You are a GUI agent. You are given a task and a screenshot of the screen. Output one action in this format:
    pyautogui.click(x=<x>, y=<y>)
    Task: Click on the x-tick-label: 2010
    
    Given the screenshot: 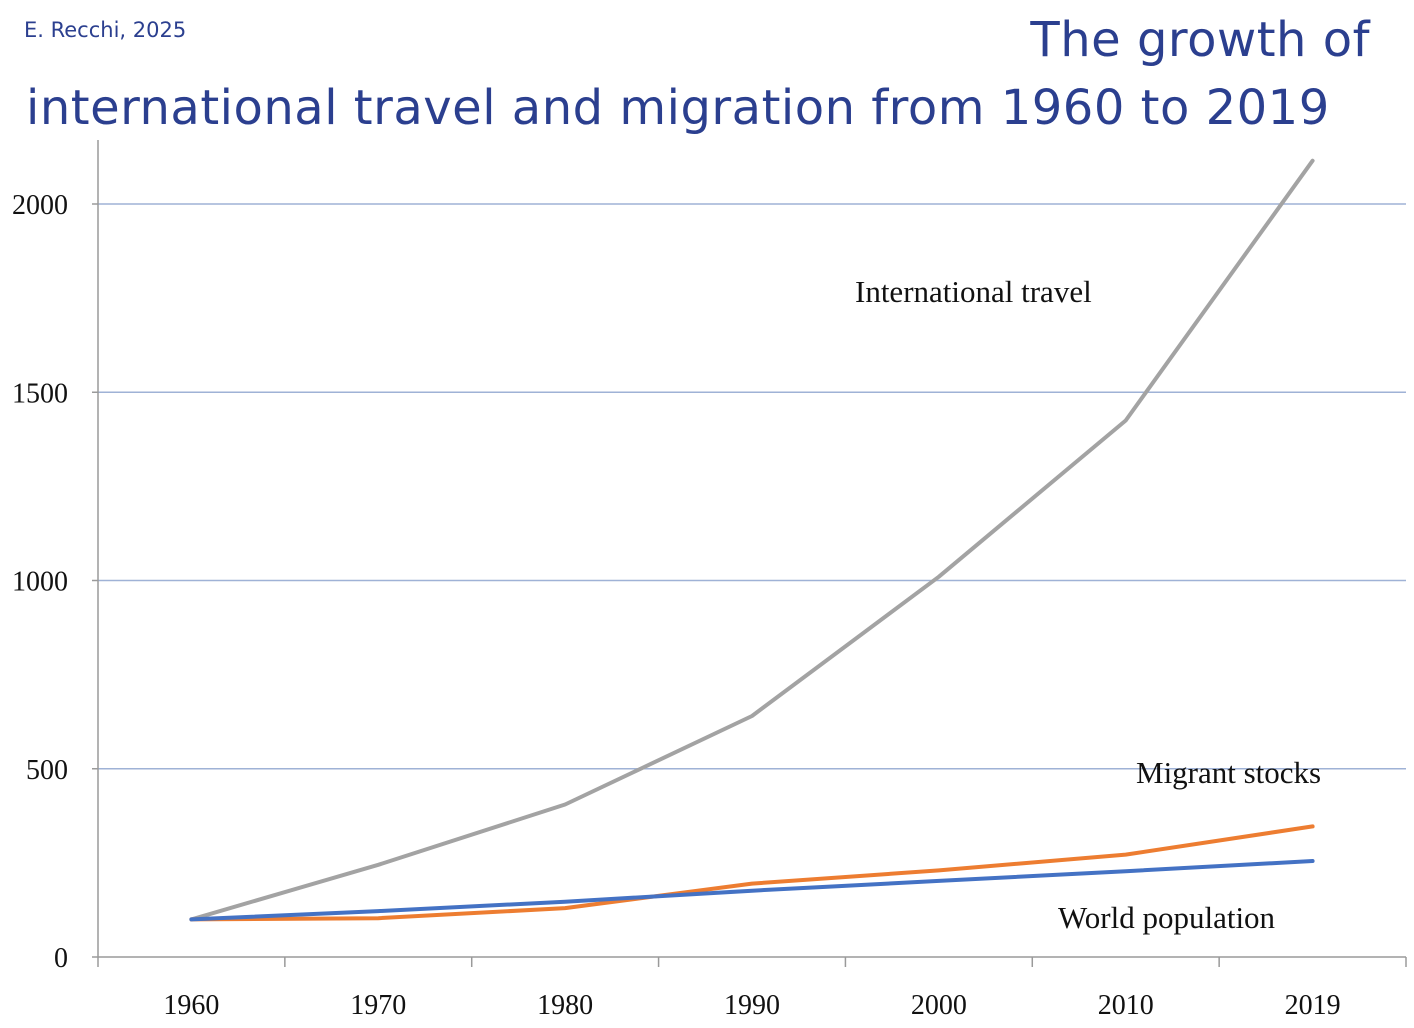 What is the action you would take?
    pyautogui.click(x=1126, y=1005)
    